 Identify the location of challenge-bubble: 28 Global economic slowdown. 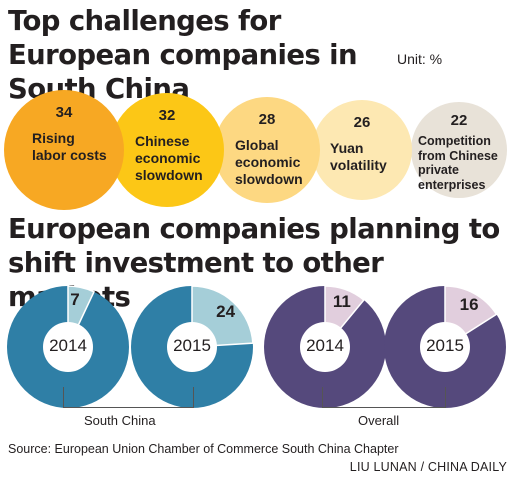
(267, 150).